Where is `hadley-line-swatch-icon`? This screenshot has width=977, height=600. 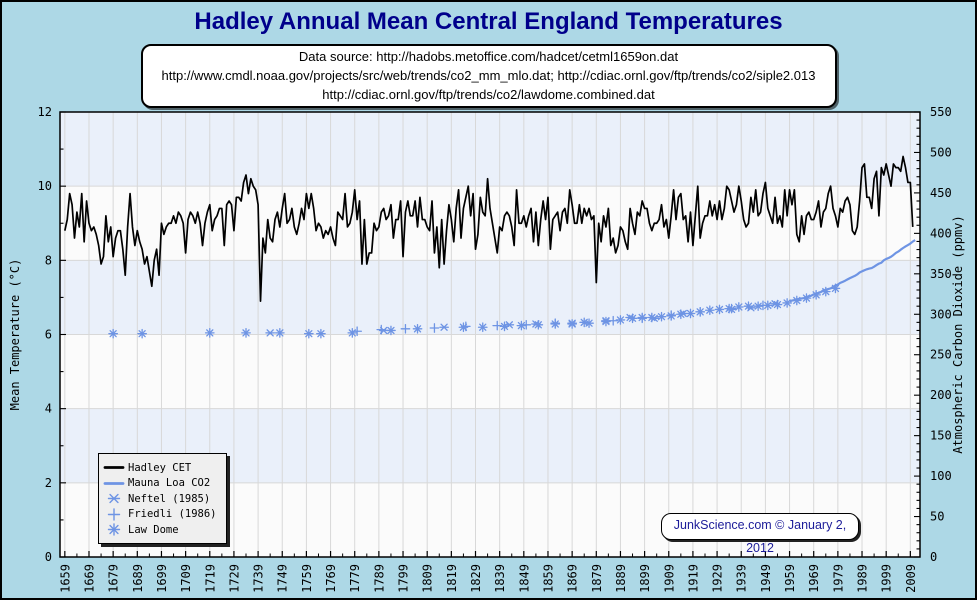 hadley-line-swatch-icon is located at coordinates (114, 468).